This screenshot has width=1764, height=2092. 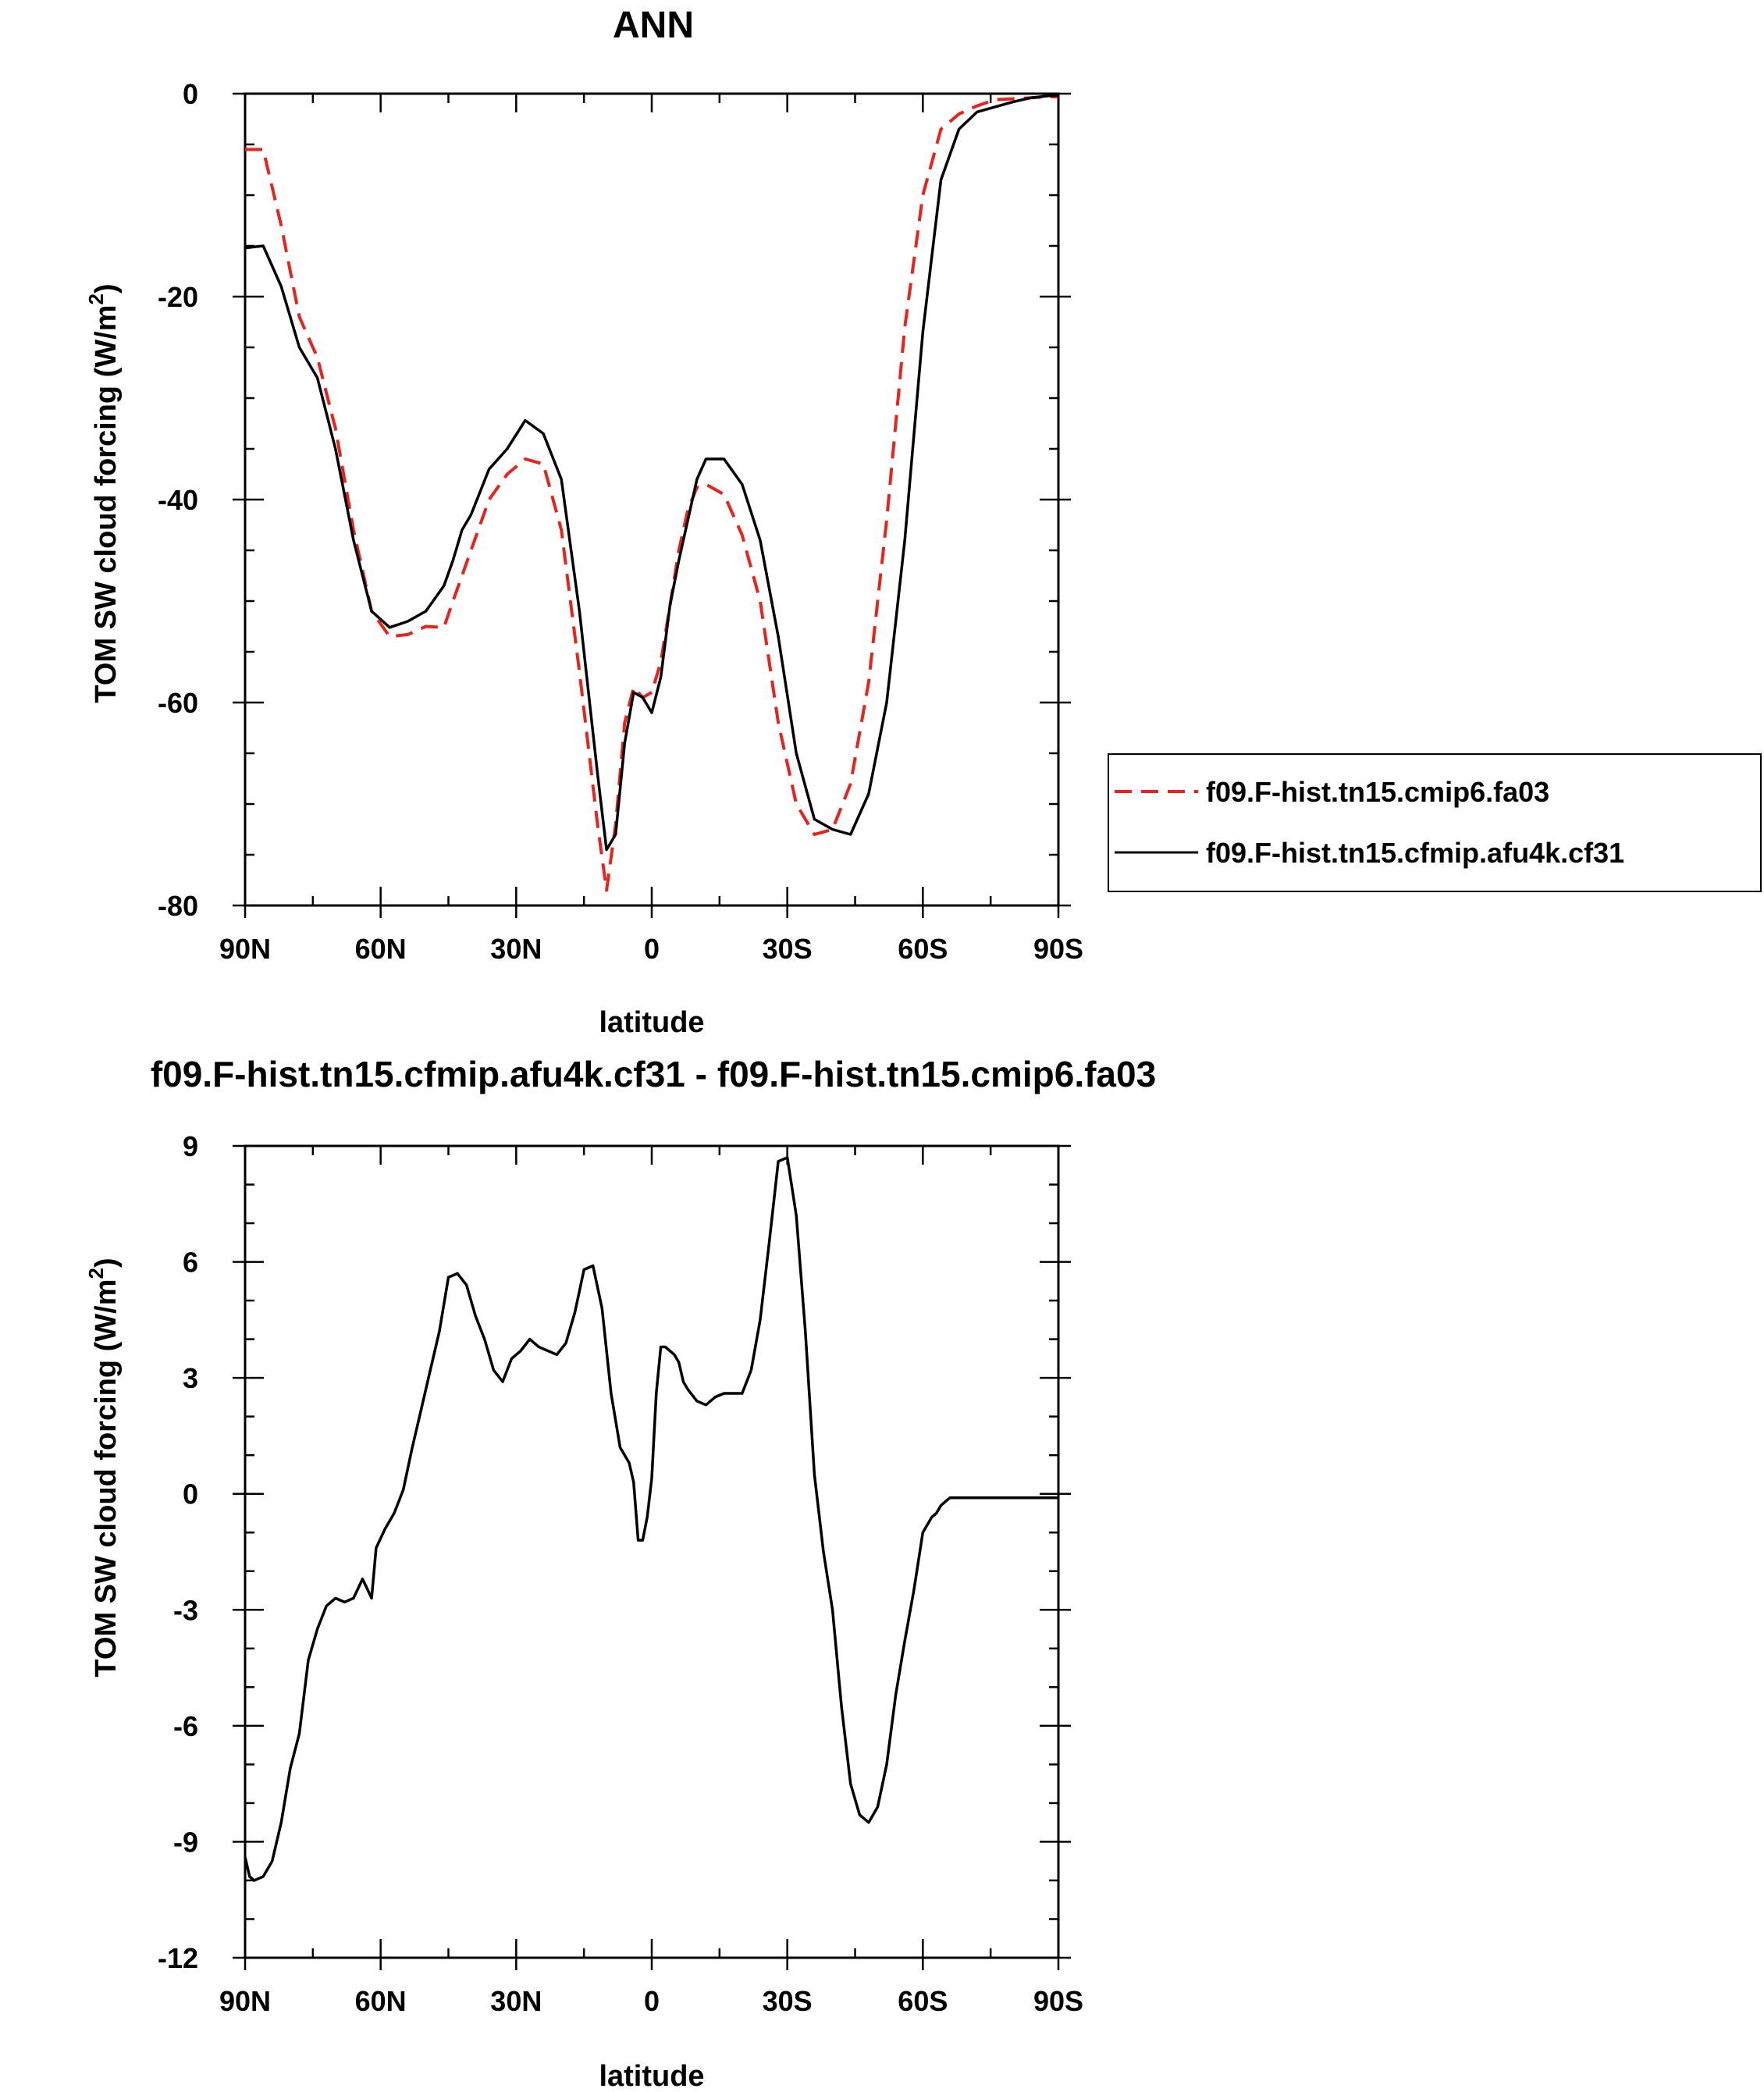 I want to click on y-tick-label: 9, so click(x=190, y=1146).